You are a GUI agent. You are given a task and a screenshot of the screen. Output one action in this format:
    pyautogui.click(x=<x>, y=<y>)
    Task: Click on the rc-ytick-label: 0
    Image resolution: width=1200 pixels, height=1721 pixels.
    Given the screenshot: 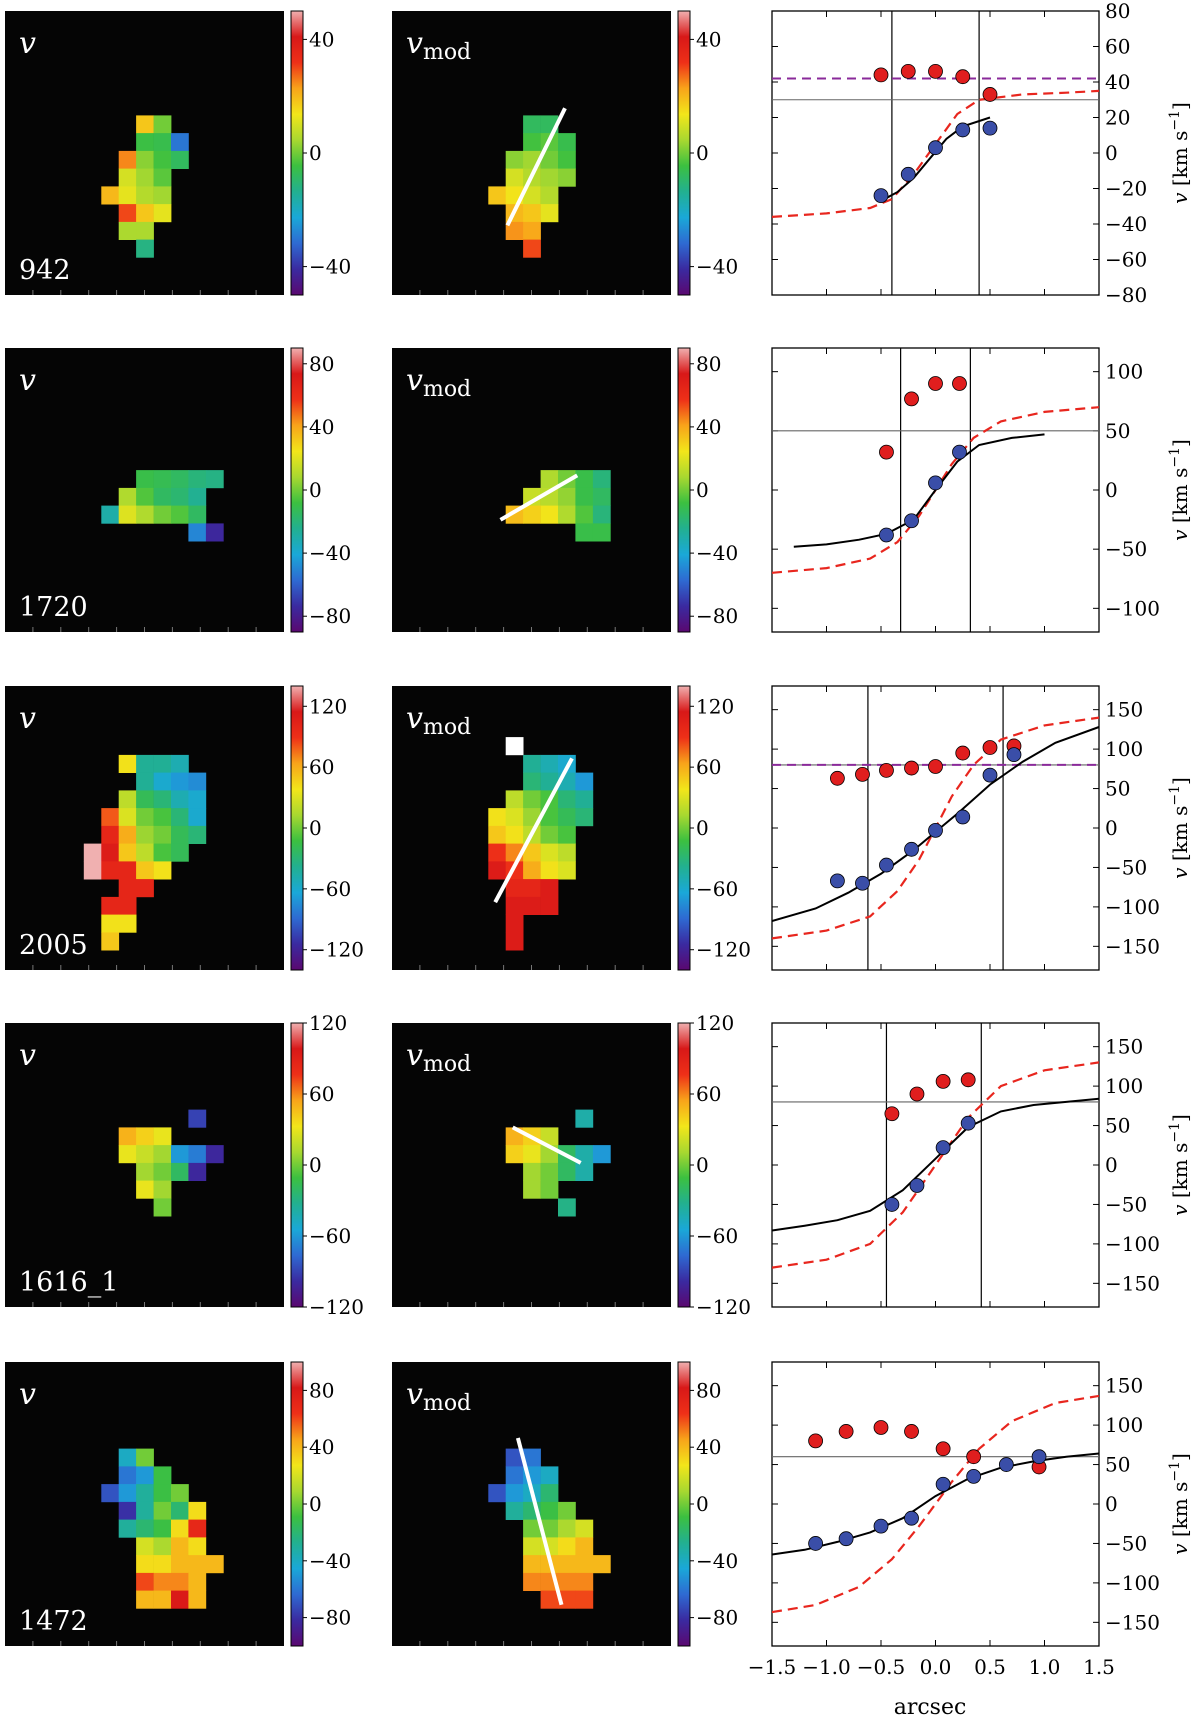 What is the action you would take?
    pyautogui.click(x=1111, y=490)
    